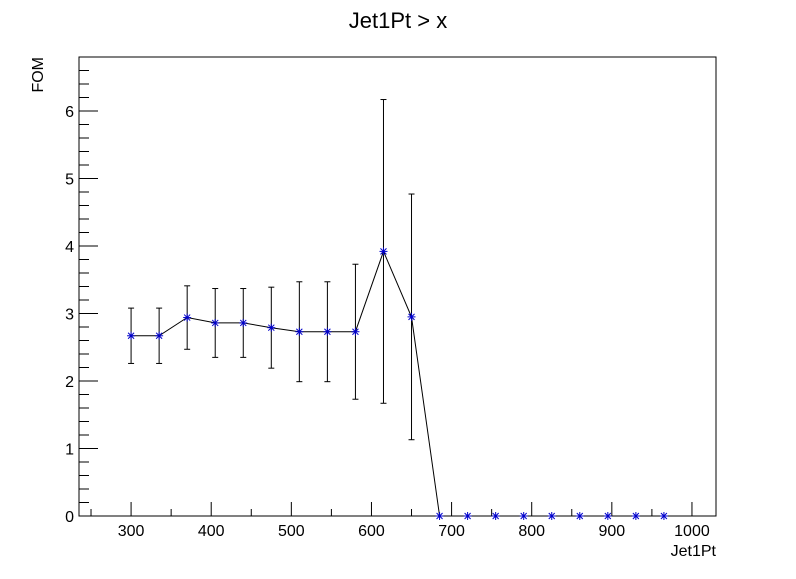 The width and height of the screenshot is (796, 579). Describe the element at coordinates (694, 551) in the screenshot. I see `x-axis-label: Jet1Pt` at that location.